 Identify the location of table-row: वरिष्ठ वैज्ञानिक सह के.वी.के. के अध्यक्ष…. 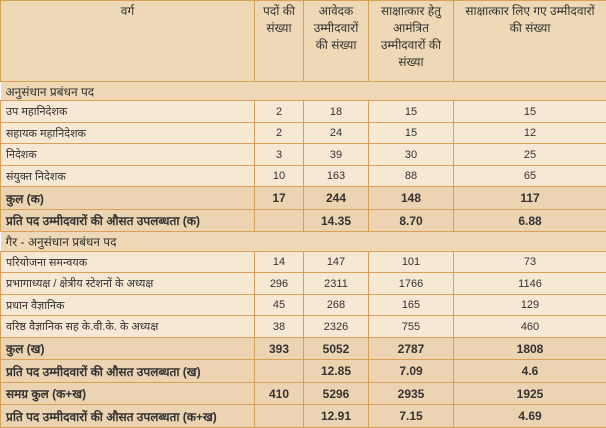
(303, 326).